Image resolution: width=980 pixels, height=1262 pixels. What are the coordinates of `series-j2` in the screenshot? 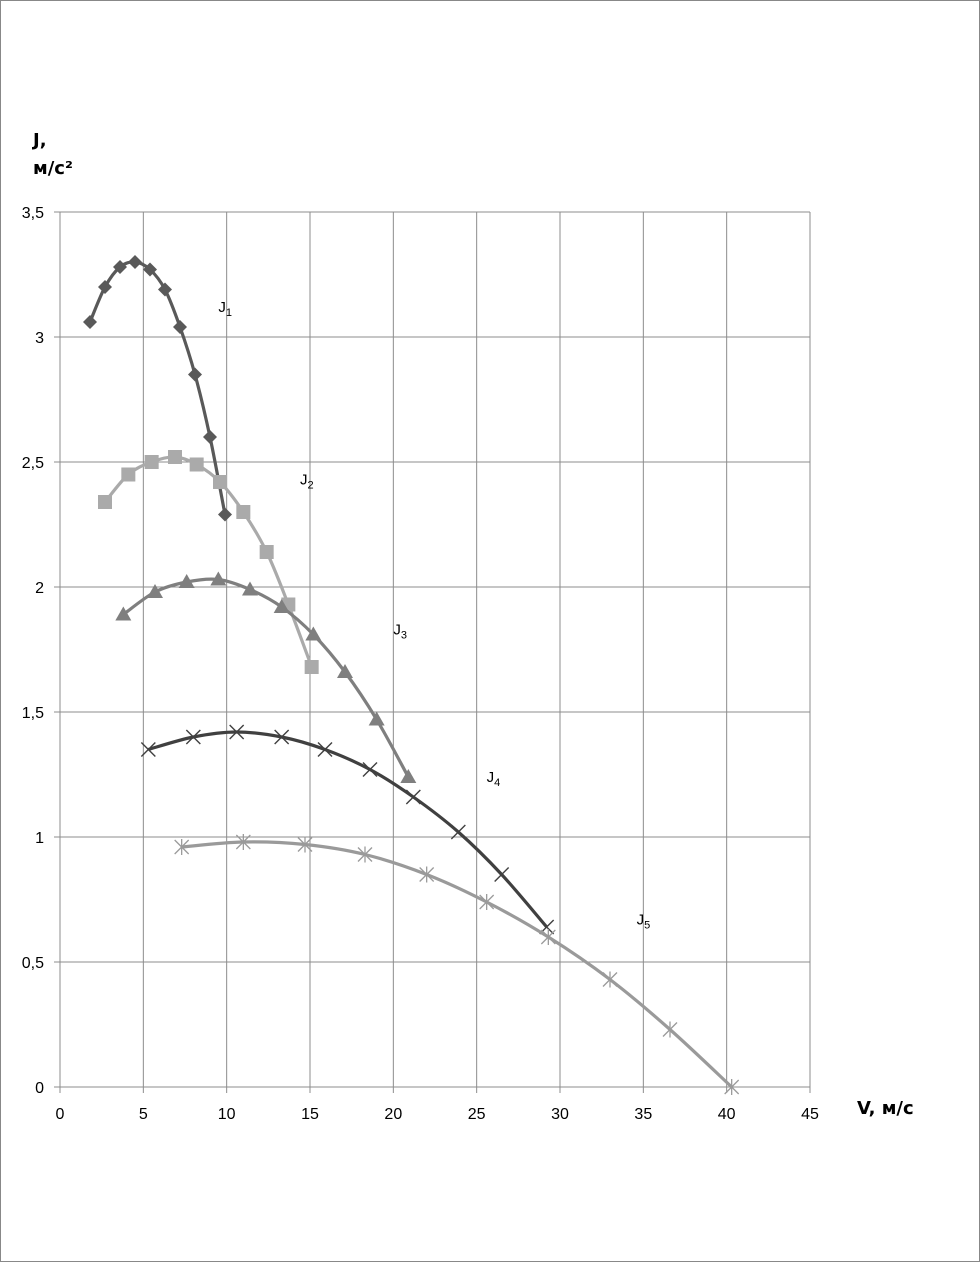 It's located at (208, 562).